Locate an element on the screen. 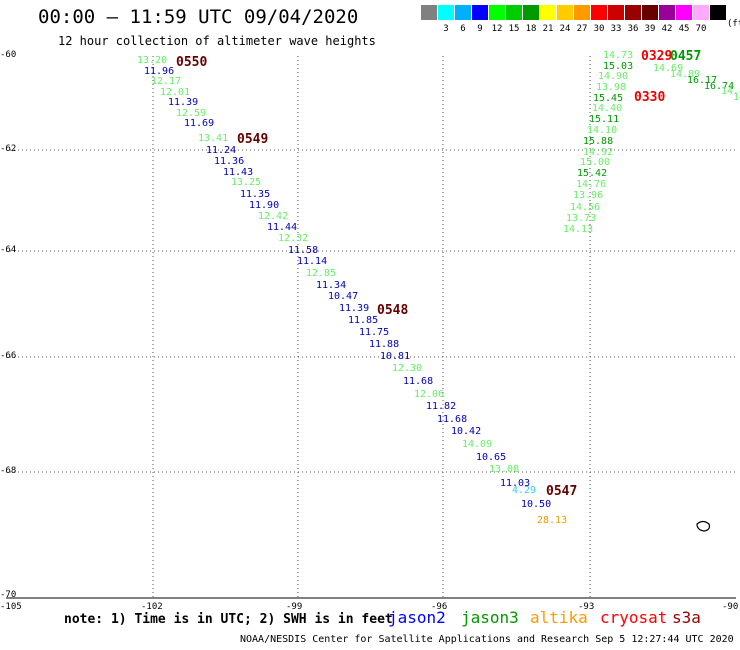  lon-tick-label: -99 is located at coordinates (294, 607).